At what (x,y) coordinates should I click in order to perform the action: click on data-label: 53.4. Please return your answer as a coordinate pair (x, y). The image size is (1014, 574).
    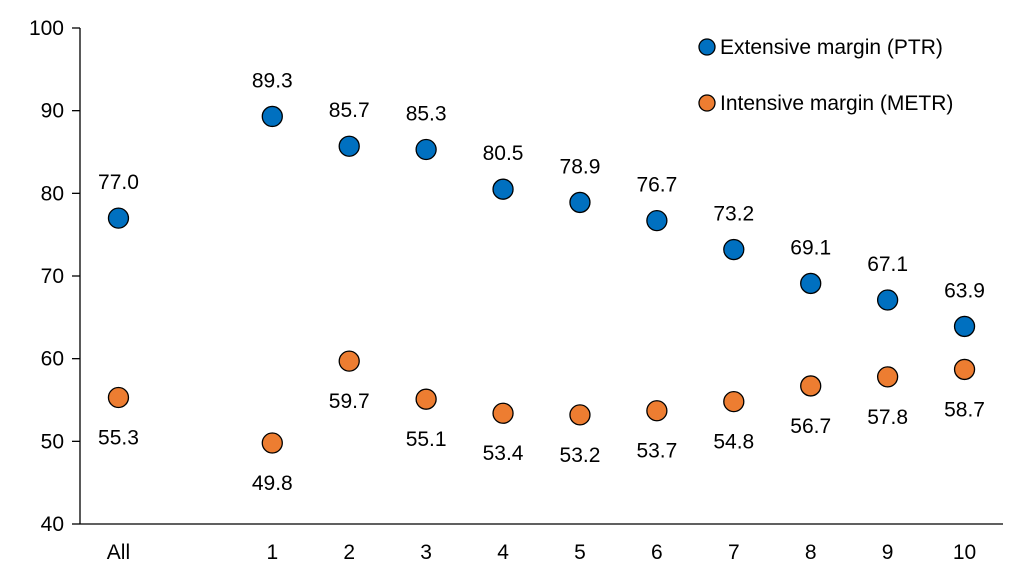
    Looking at the image, I should click on (503, 453).